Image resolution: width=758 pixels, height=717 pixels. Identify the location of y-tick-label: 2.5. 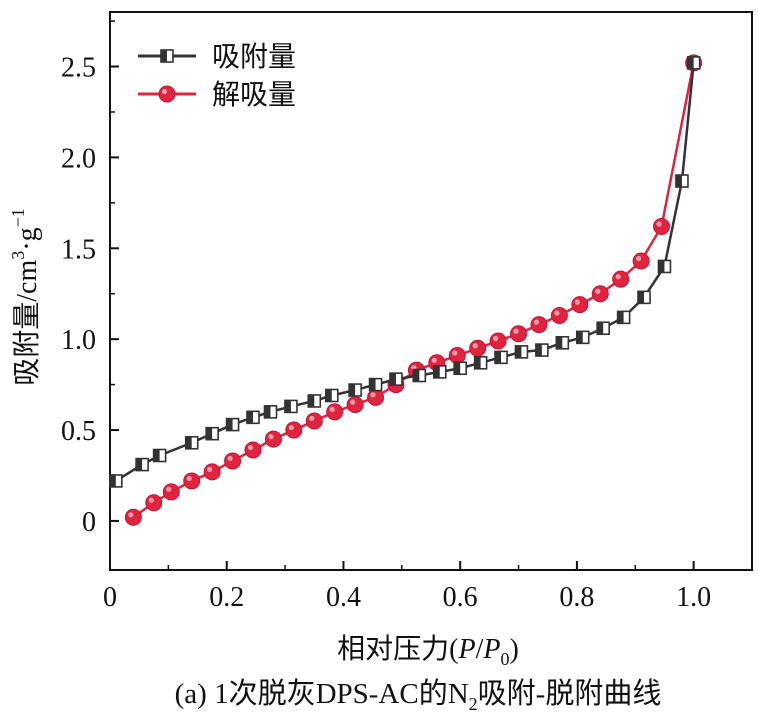
(78, 68).